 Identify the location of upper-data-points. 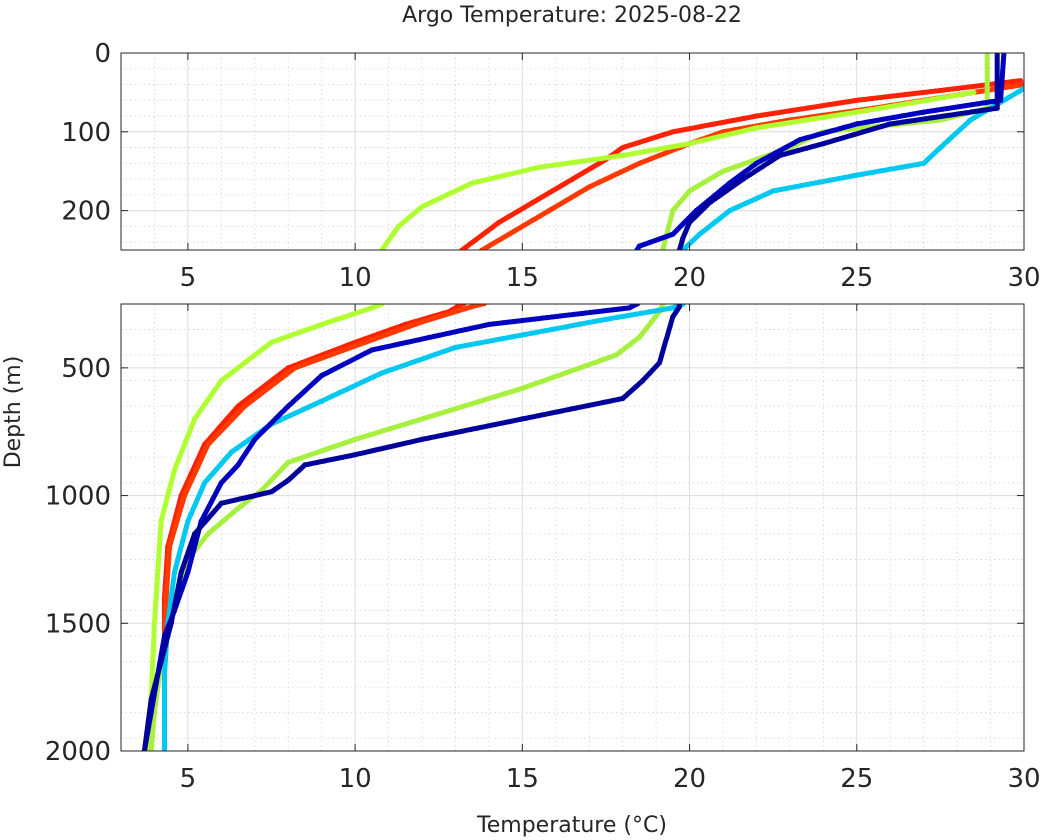
(701, 151).